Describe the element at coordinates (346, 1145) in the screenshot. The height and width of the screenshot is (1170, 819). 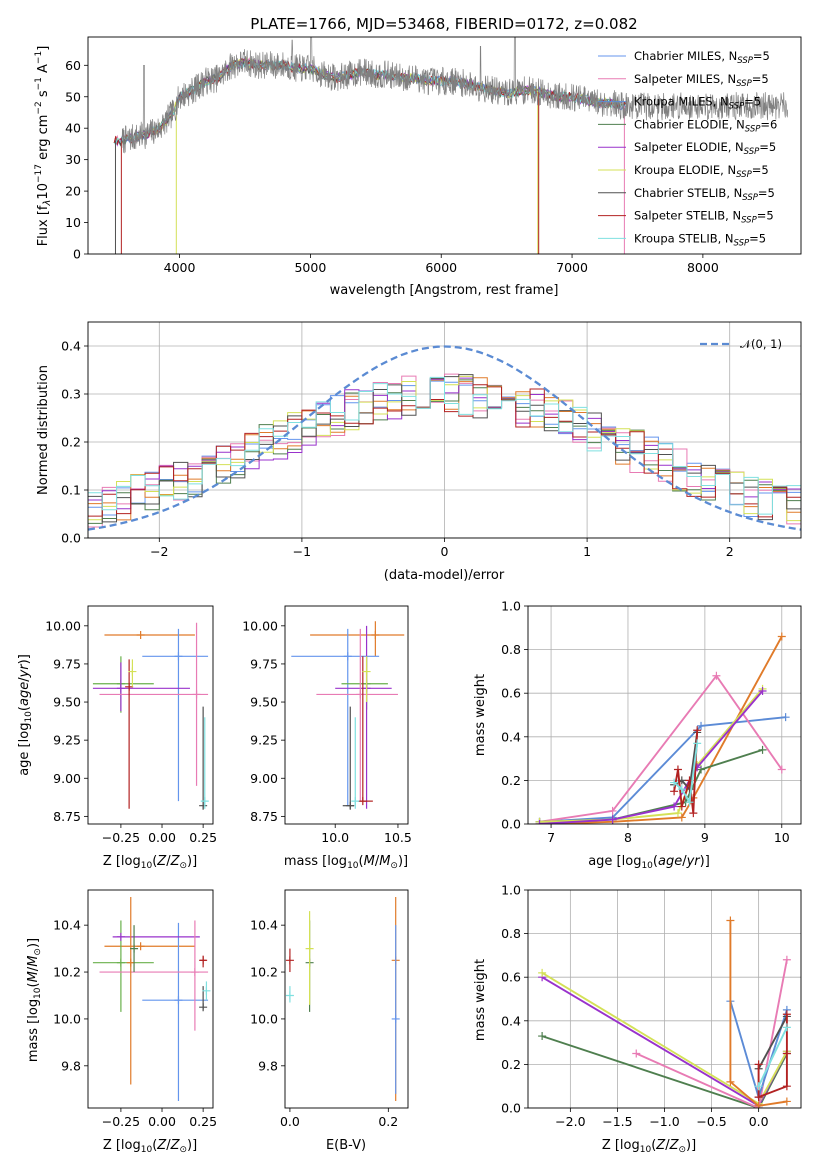
I see `mass-vs-EBV-xlabel: E(B-V)` at that location.